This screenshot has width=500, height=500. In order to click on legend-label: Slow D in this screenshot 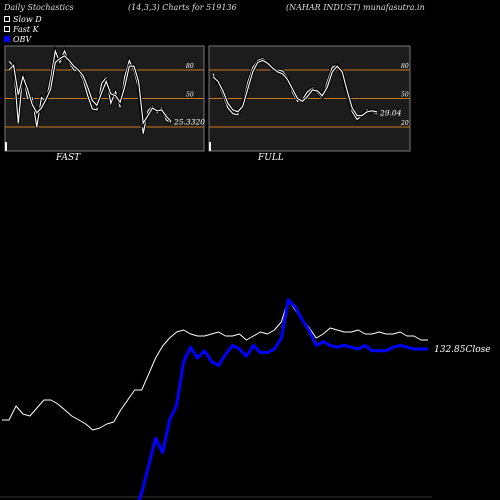, I will do `click(27, 19)`.